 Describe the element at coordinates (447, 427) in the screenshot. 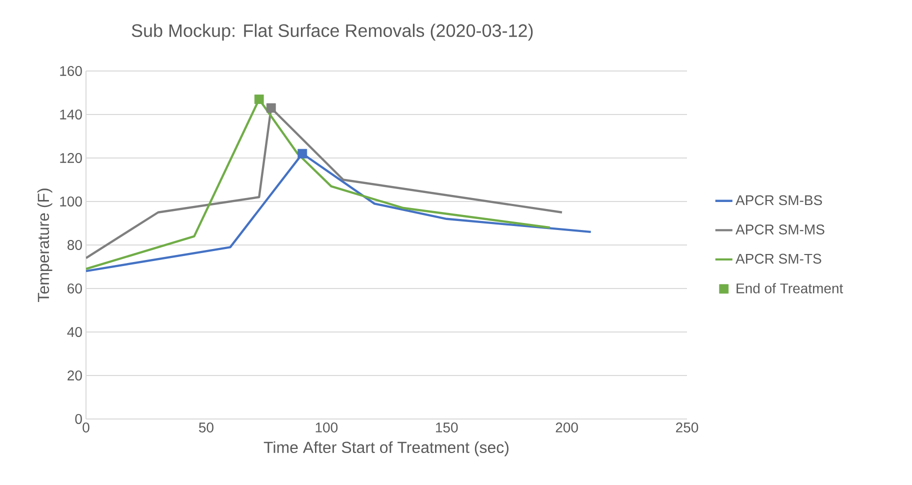

I see `x-tick-label: 150` at that location.